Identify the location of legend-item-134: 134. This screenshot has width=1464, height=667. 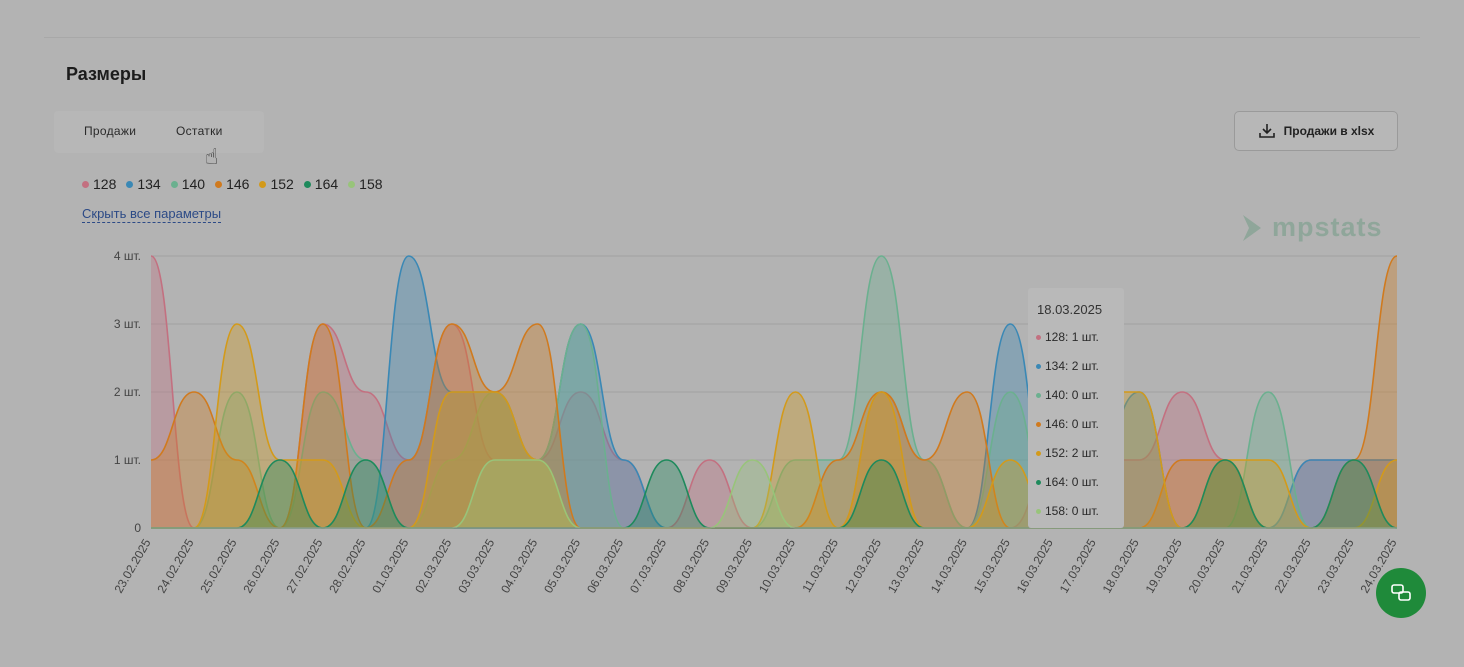
(143, 184).